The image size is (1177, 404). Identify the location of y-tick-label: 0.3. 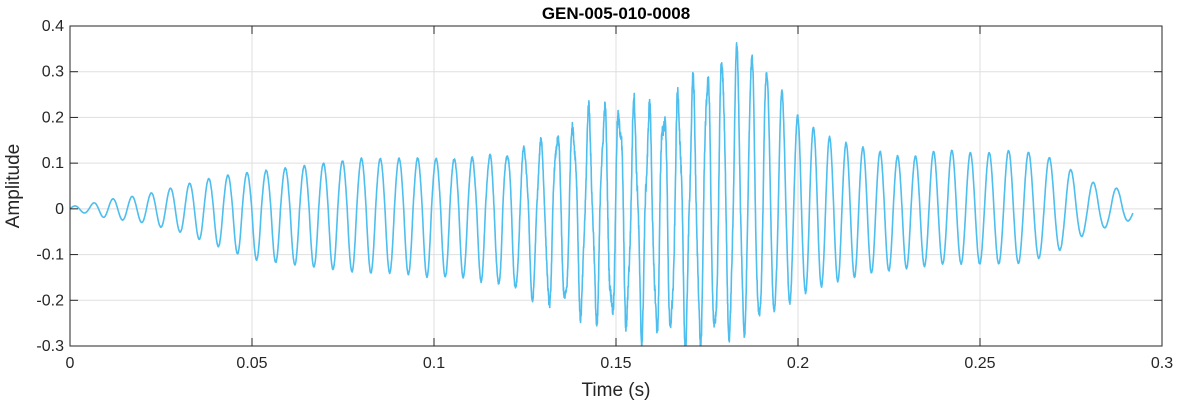
(53, 72).